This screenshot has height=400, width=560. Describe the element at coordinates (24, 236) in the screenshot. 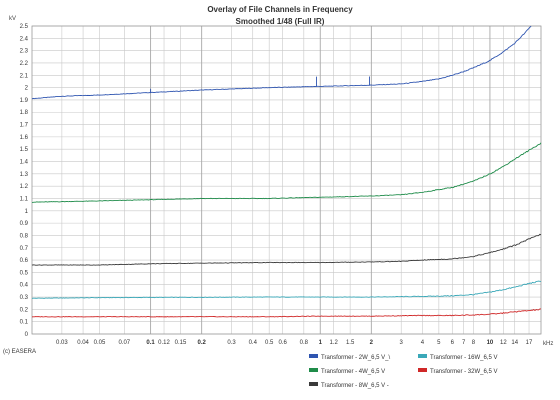

I see `y-tick-label: 0.8` at that location.